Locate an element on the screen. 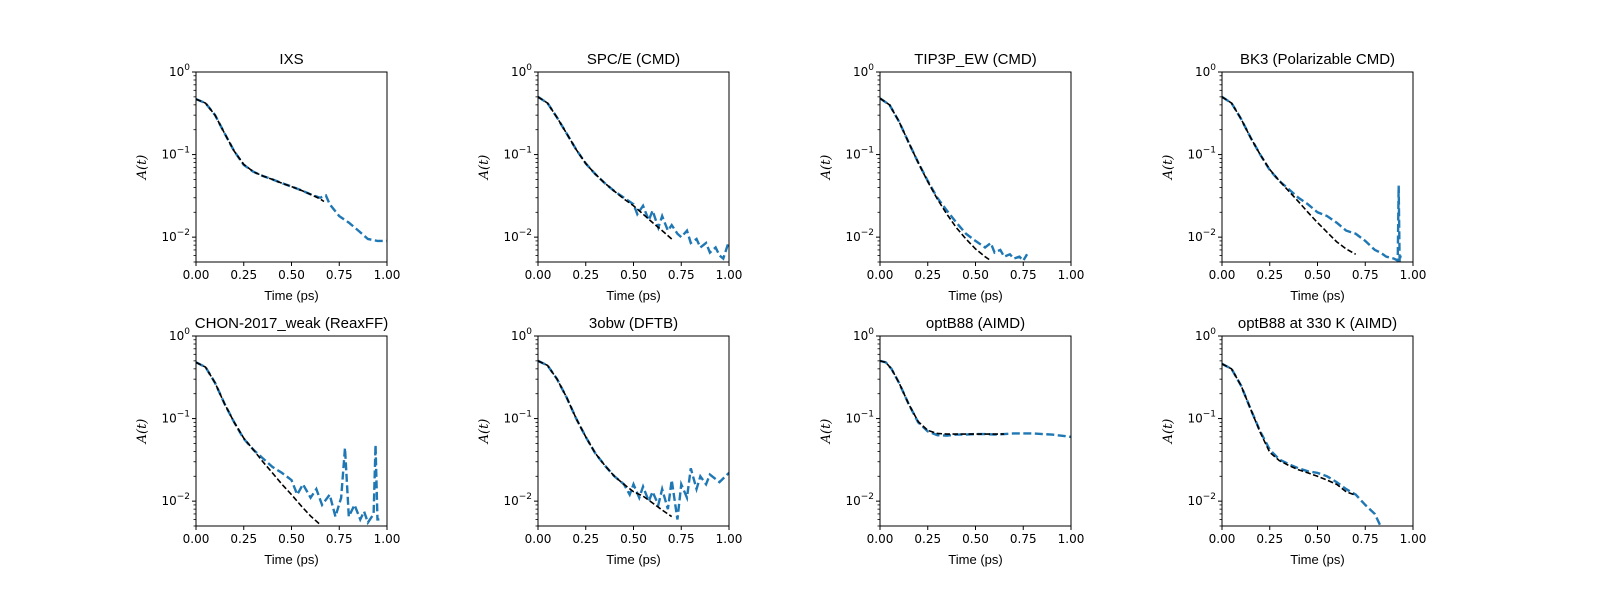  subplot-title: IXS is located at coordinates (291, 59).